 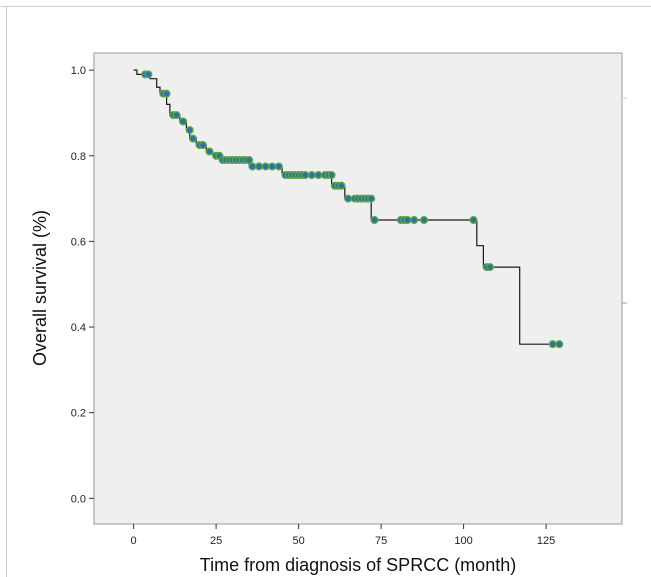 I want to click on x-tick-label: 25, so click(x=216, y=541).